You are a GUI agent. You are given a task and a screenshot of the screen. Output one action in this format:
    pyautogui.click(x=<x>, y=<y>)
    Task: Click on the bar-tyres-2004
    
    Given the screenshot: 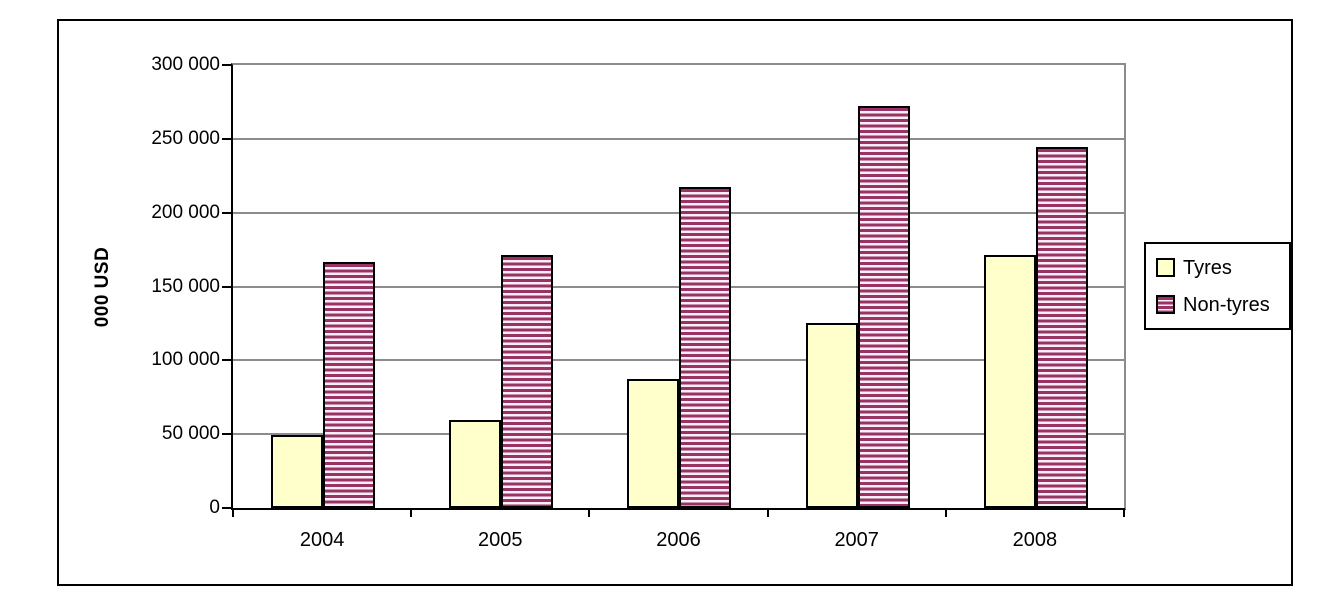 What is the action you would take?
    pyautogui.click(x=297, y=471)
    